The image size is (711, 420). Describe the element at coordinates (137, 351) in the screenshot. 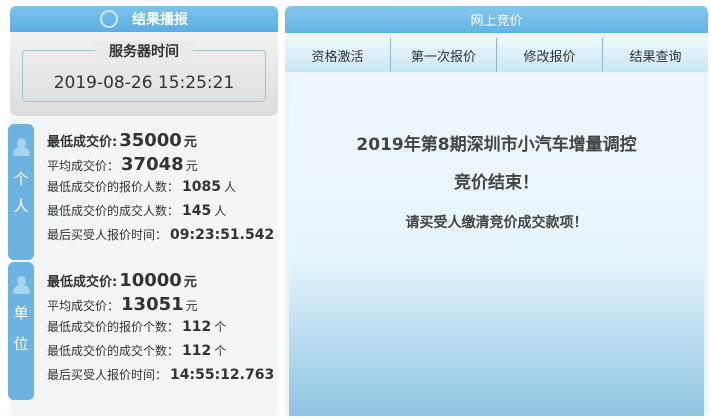

I see `deal-count-row: 最低成交价的成交个数： 112 个` at that location.